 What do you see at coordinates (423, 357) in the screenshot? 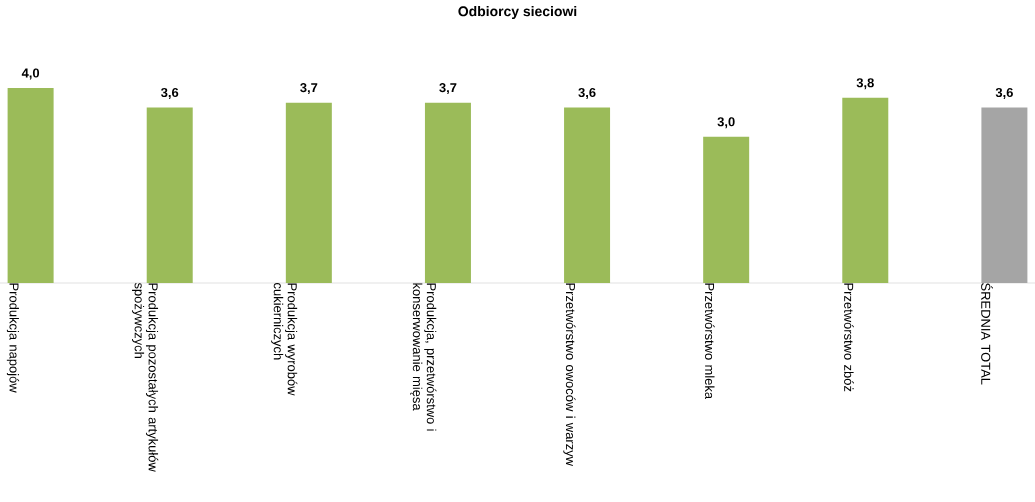
I see `x-tick-label: Produkcja, przetwórstwo i konserwowanie mięsa` at bounding box center [423, 357].